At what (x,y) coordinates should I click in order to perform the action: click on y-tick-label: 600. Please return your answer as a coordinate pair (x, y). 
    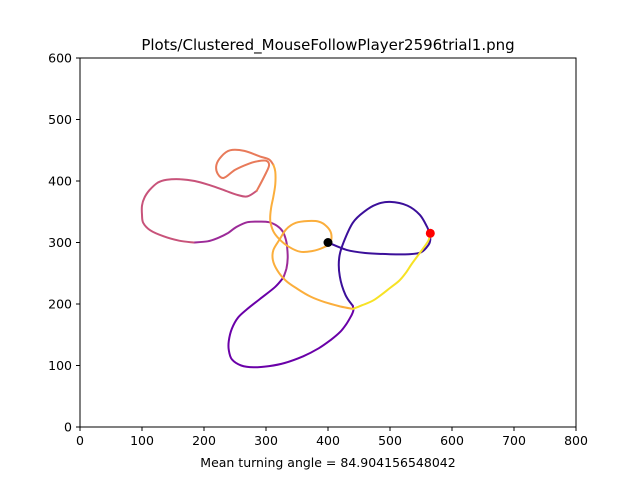
    Looking at the image, I should click on (60, 58).